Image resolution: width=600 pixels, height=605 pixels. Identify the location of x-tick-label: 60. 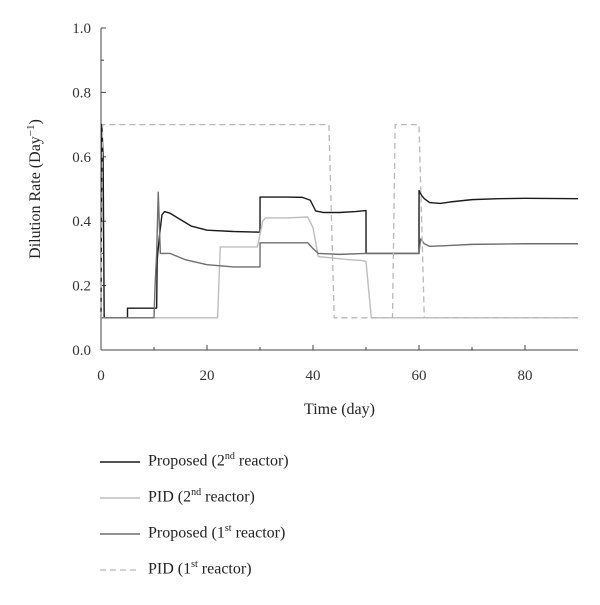
(419, 376).